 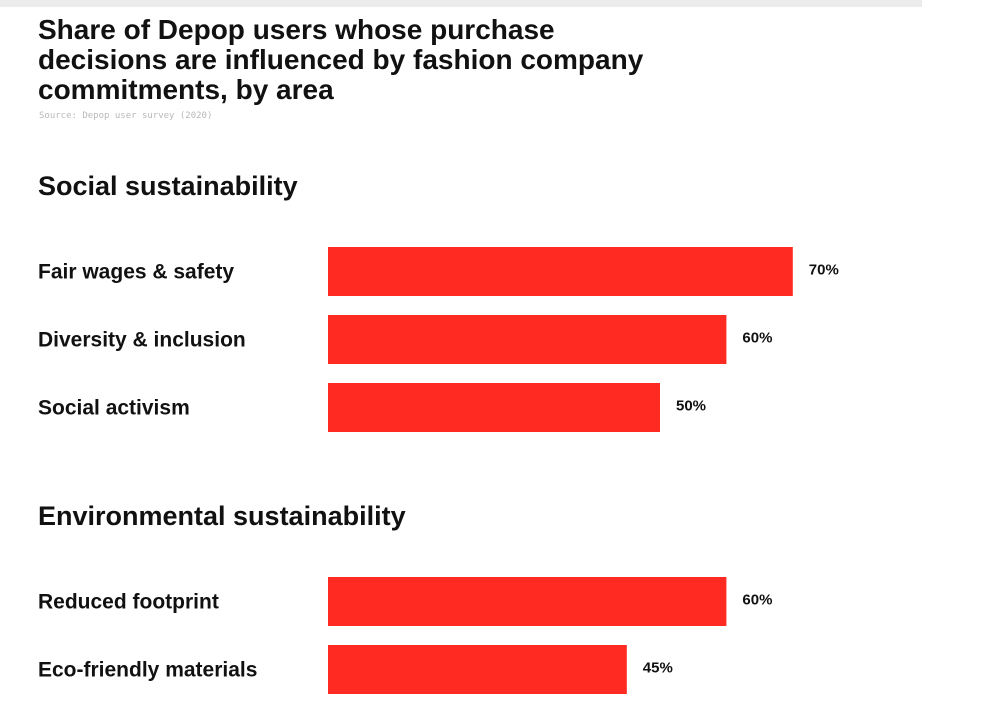 I want to click on category-label: Social activism, so click(x=114, y=408).